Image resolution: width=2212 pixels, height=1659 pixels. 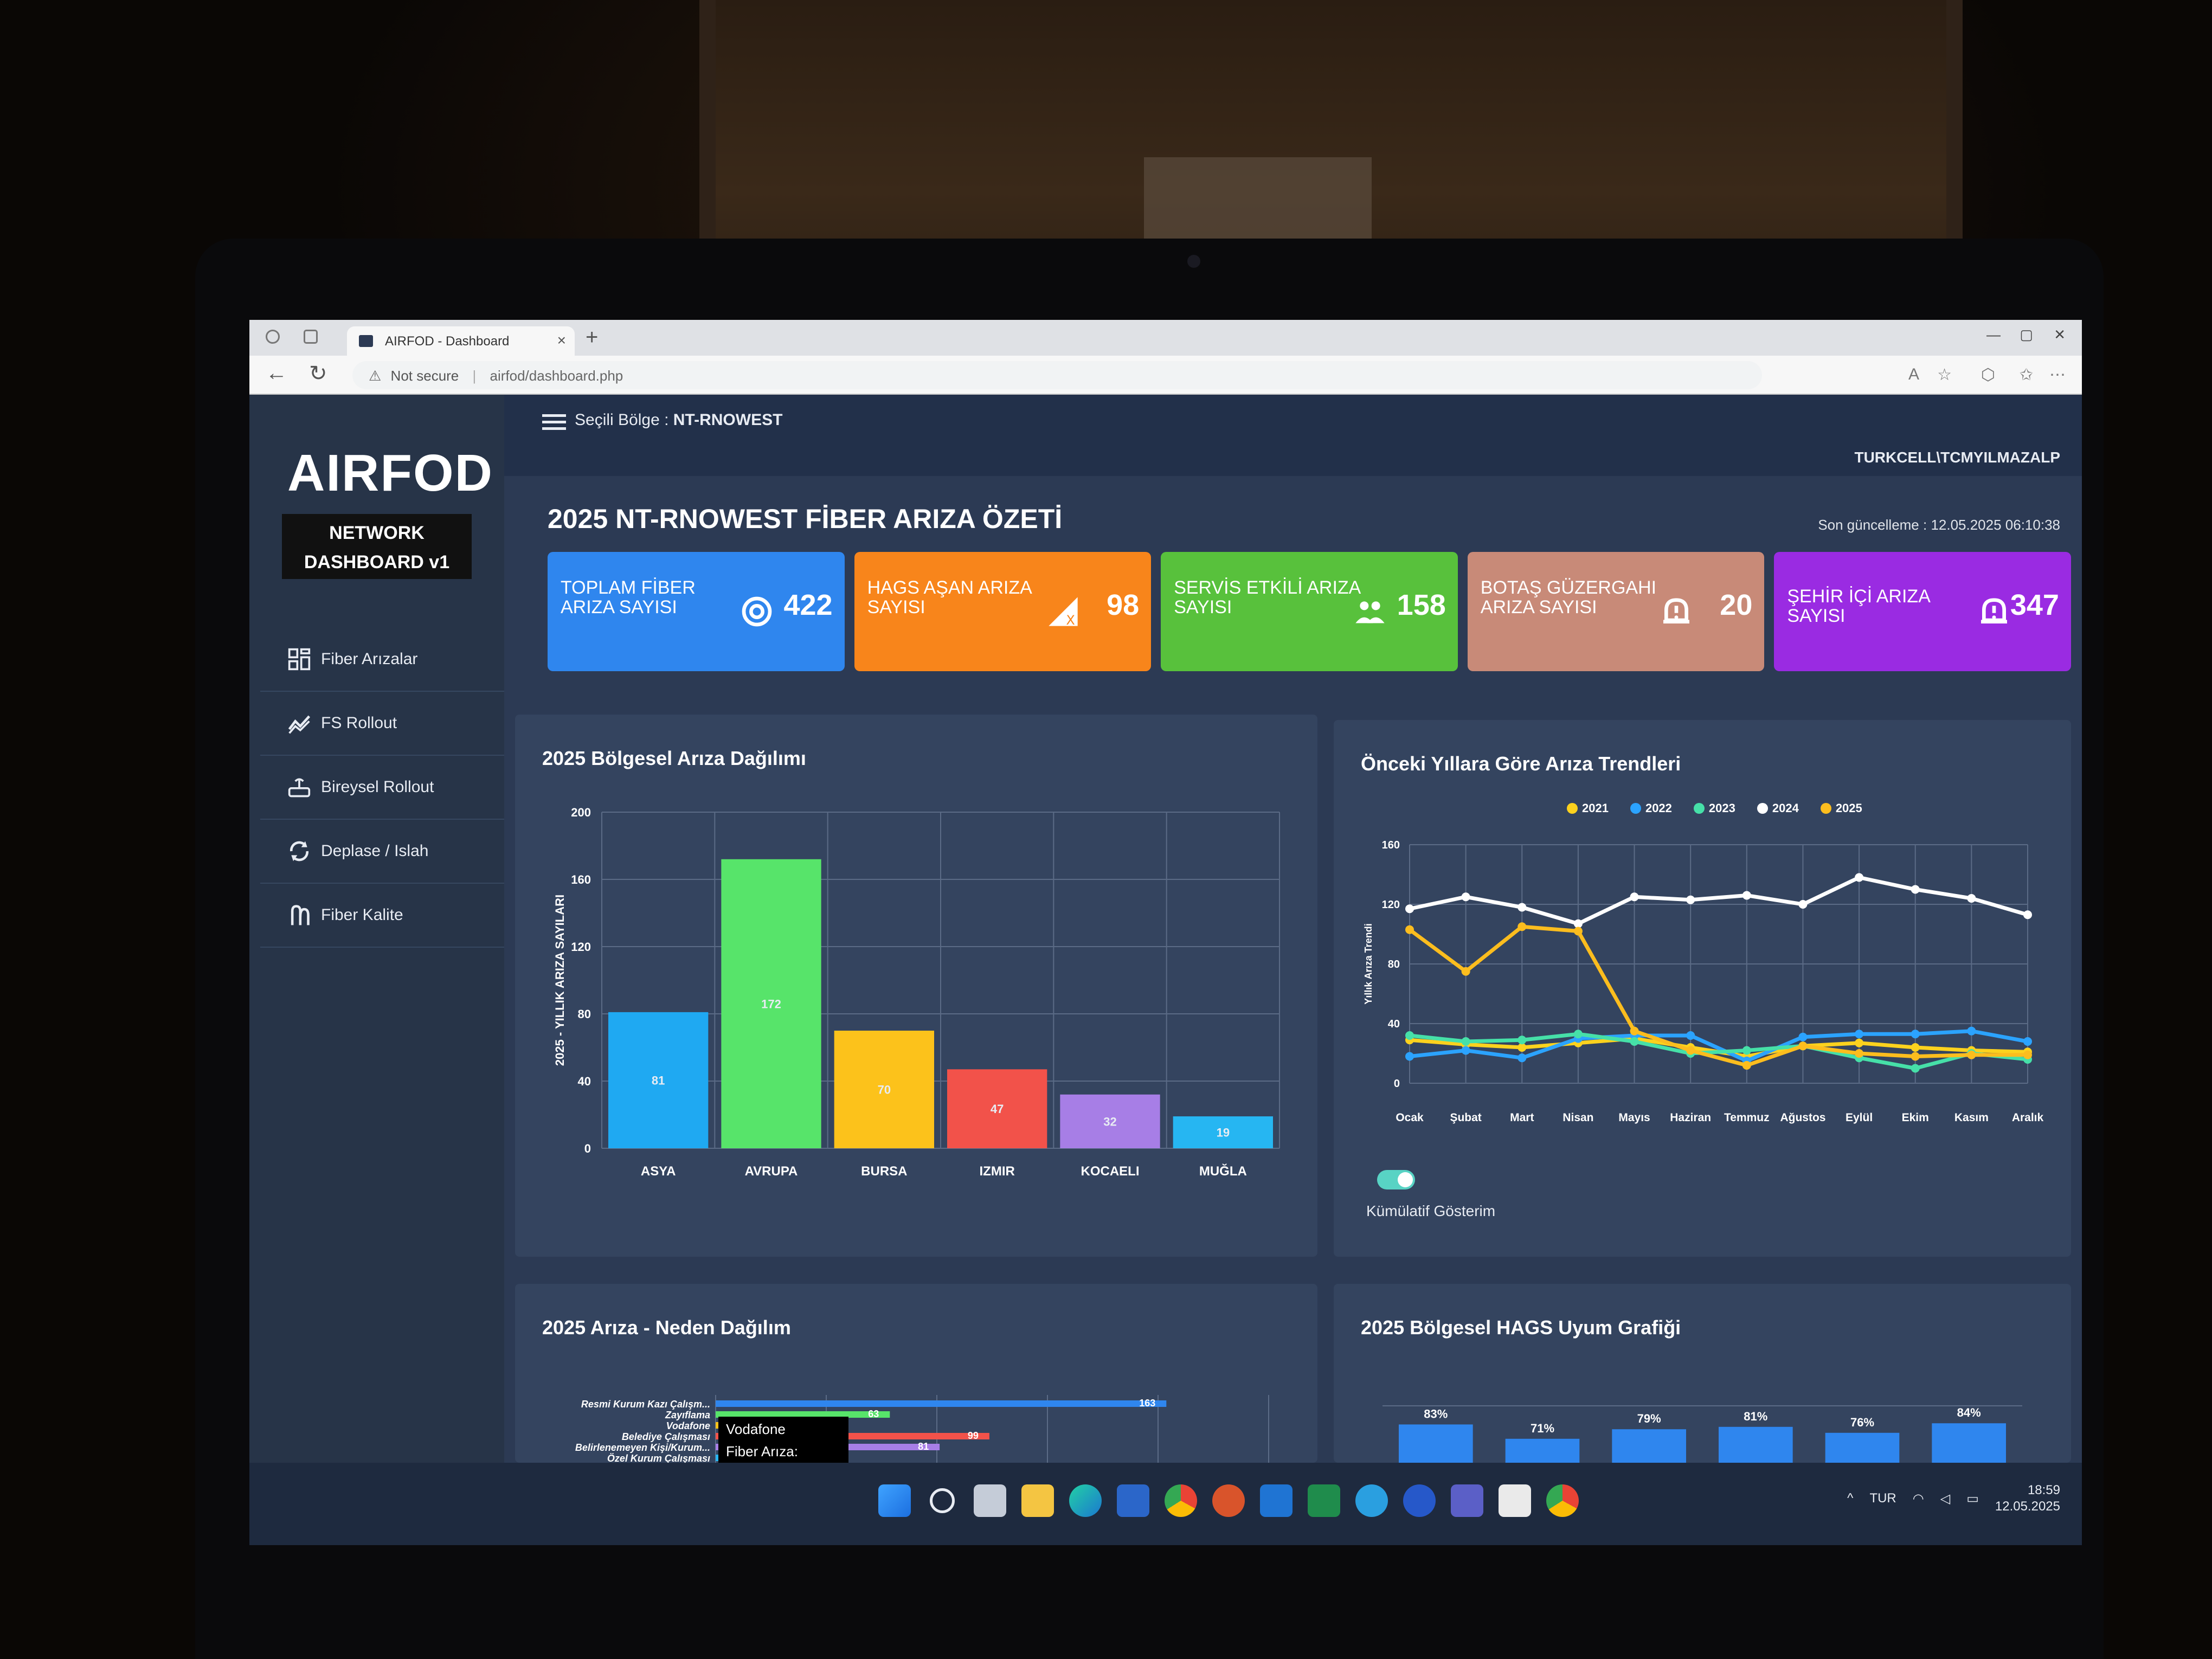 I want to click on sidebar-item-fiber-kalite: Fiber Kalite, so click(x=382, y=916).